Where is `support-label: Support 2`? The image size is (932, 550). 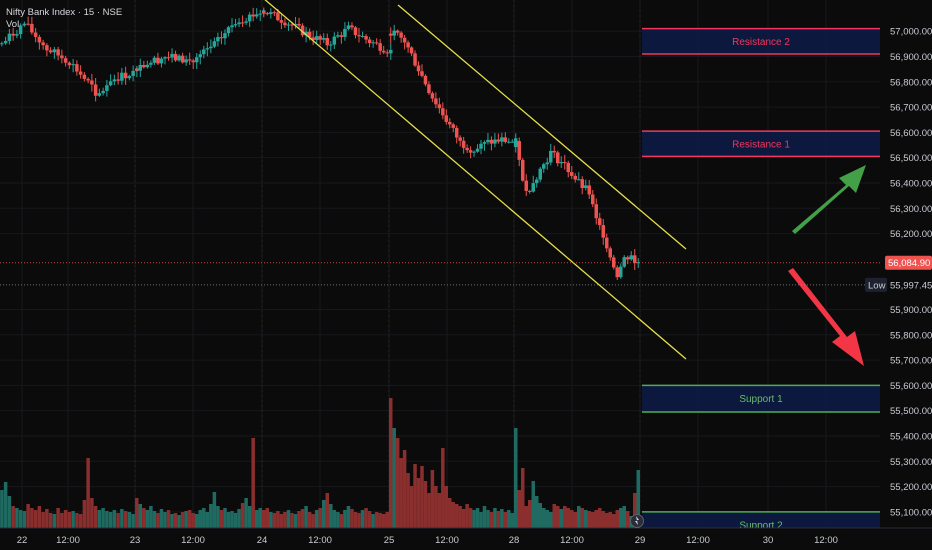
support-label: Support 2 is located at coordinates (761, 526).